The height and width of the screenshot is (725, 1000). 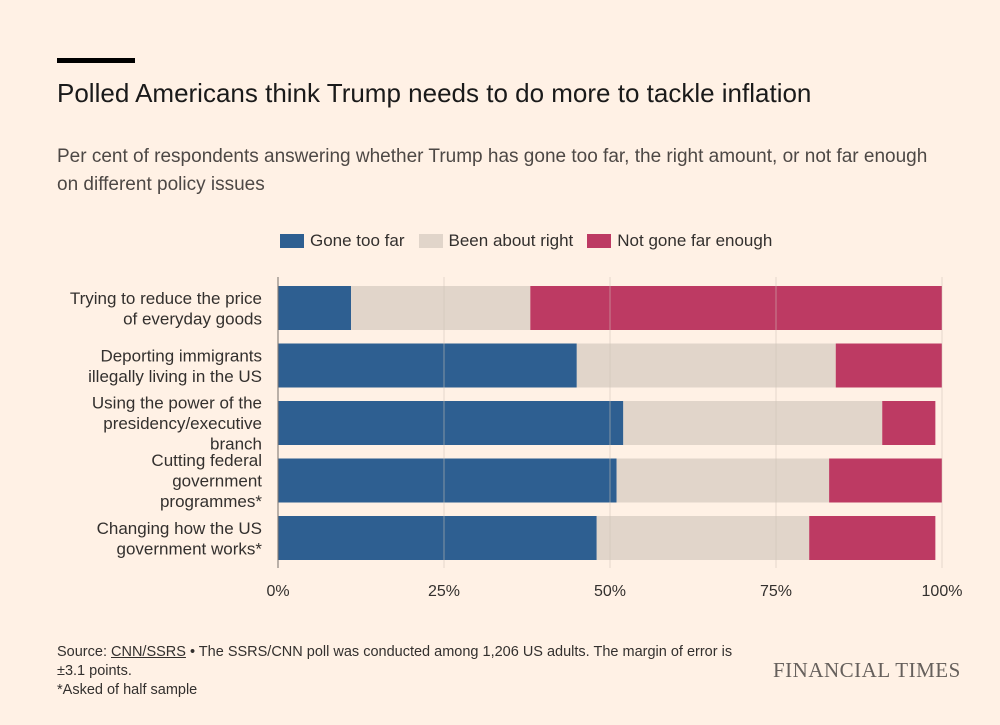 I want to click on x-tick-label: 100%, so click(x=942, y=591).